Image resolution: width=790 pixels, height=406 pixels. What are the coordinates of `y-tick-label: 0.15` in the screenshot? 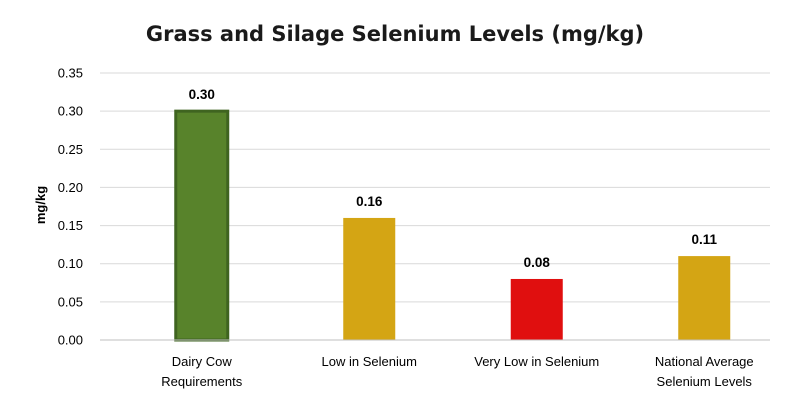 It's located at (70, 225).